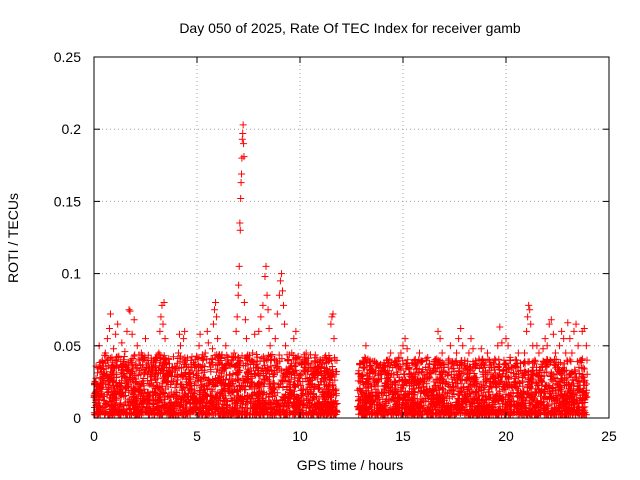 This screenshot has height=480, width=640. I want to click on y-axis-title: ROTI / TECUs, so click(13, 238).